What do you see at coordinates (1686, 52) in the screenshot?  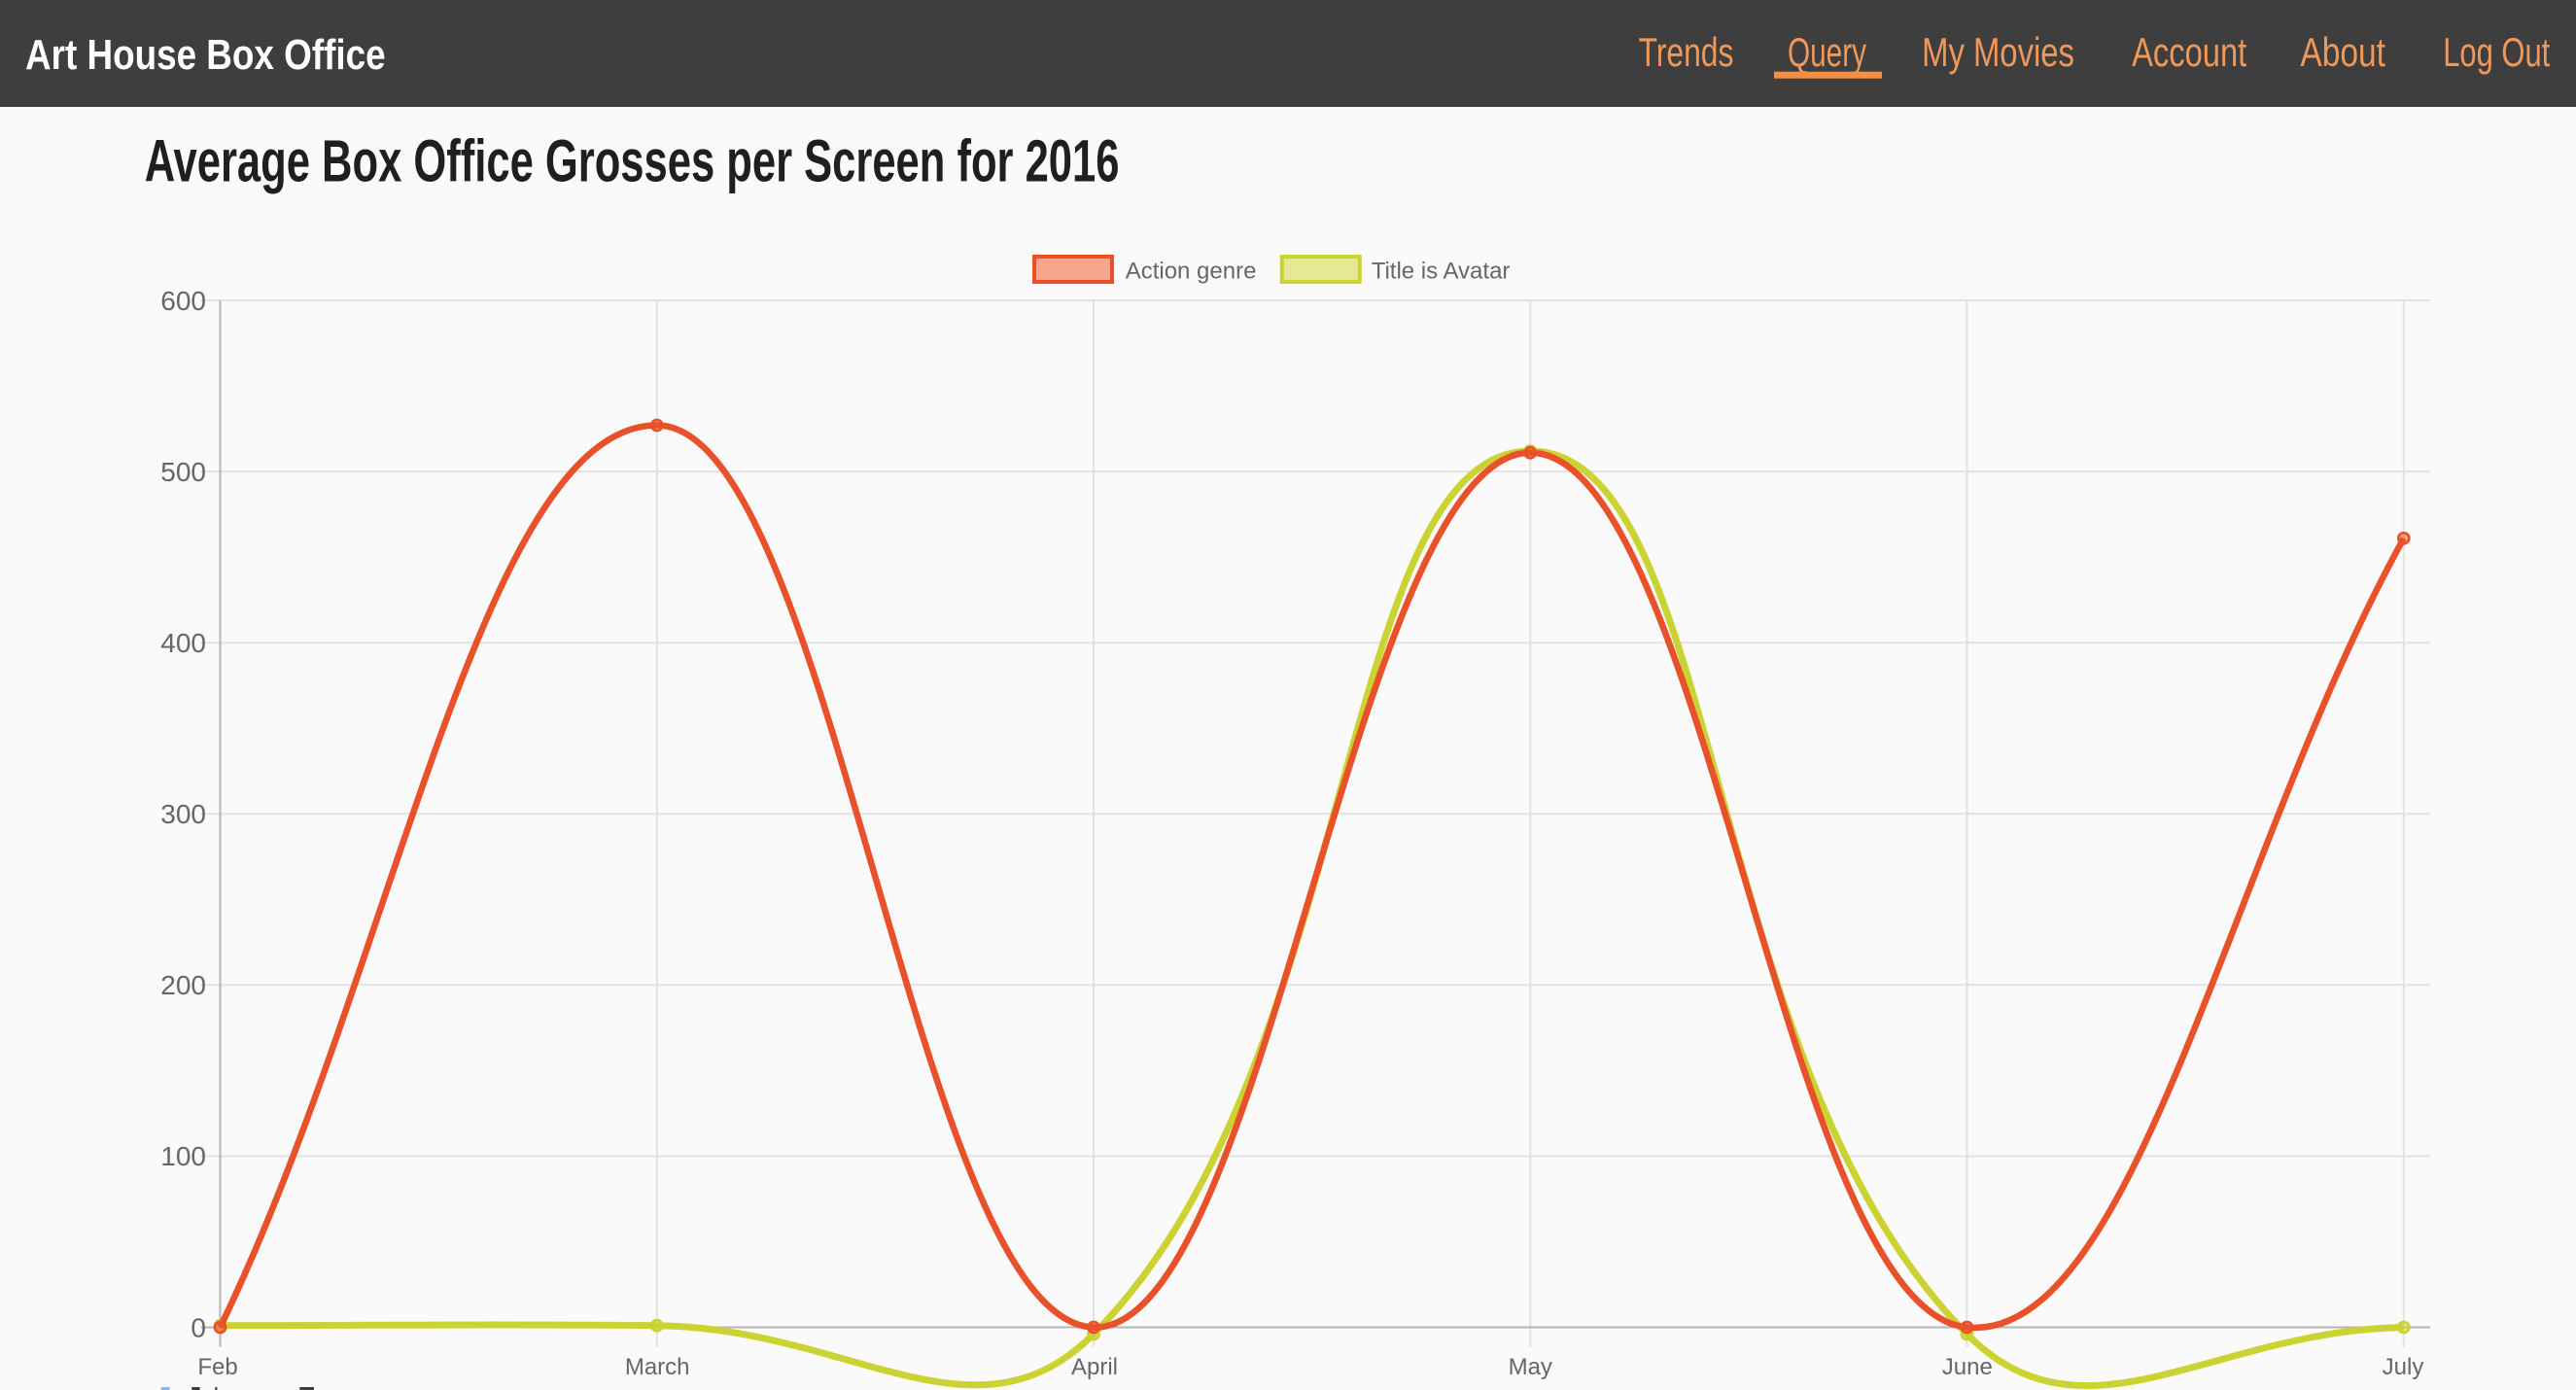 I see `svg-text: Trends` at bounding box center [1686, 52].